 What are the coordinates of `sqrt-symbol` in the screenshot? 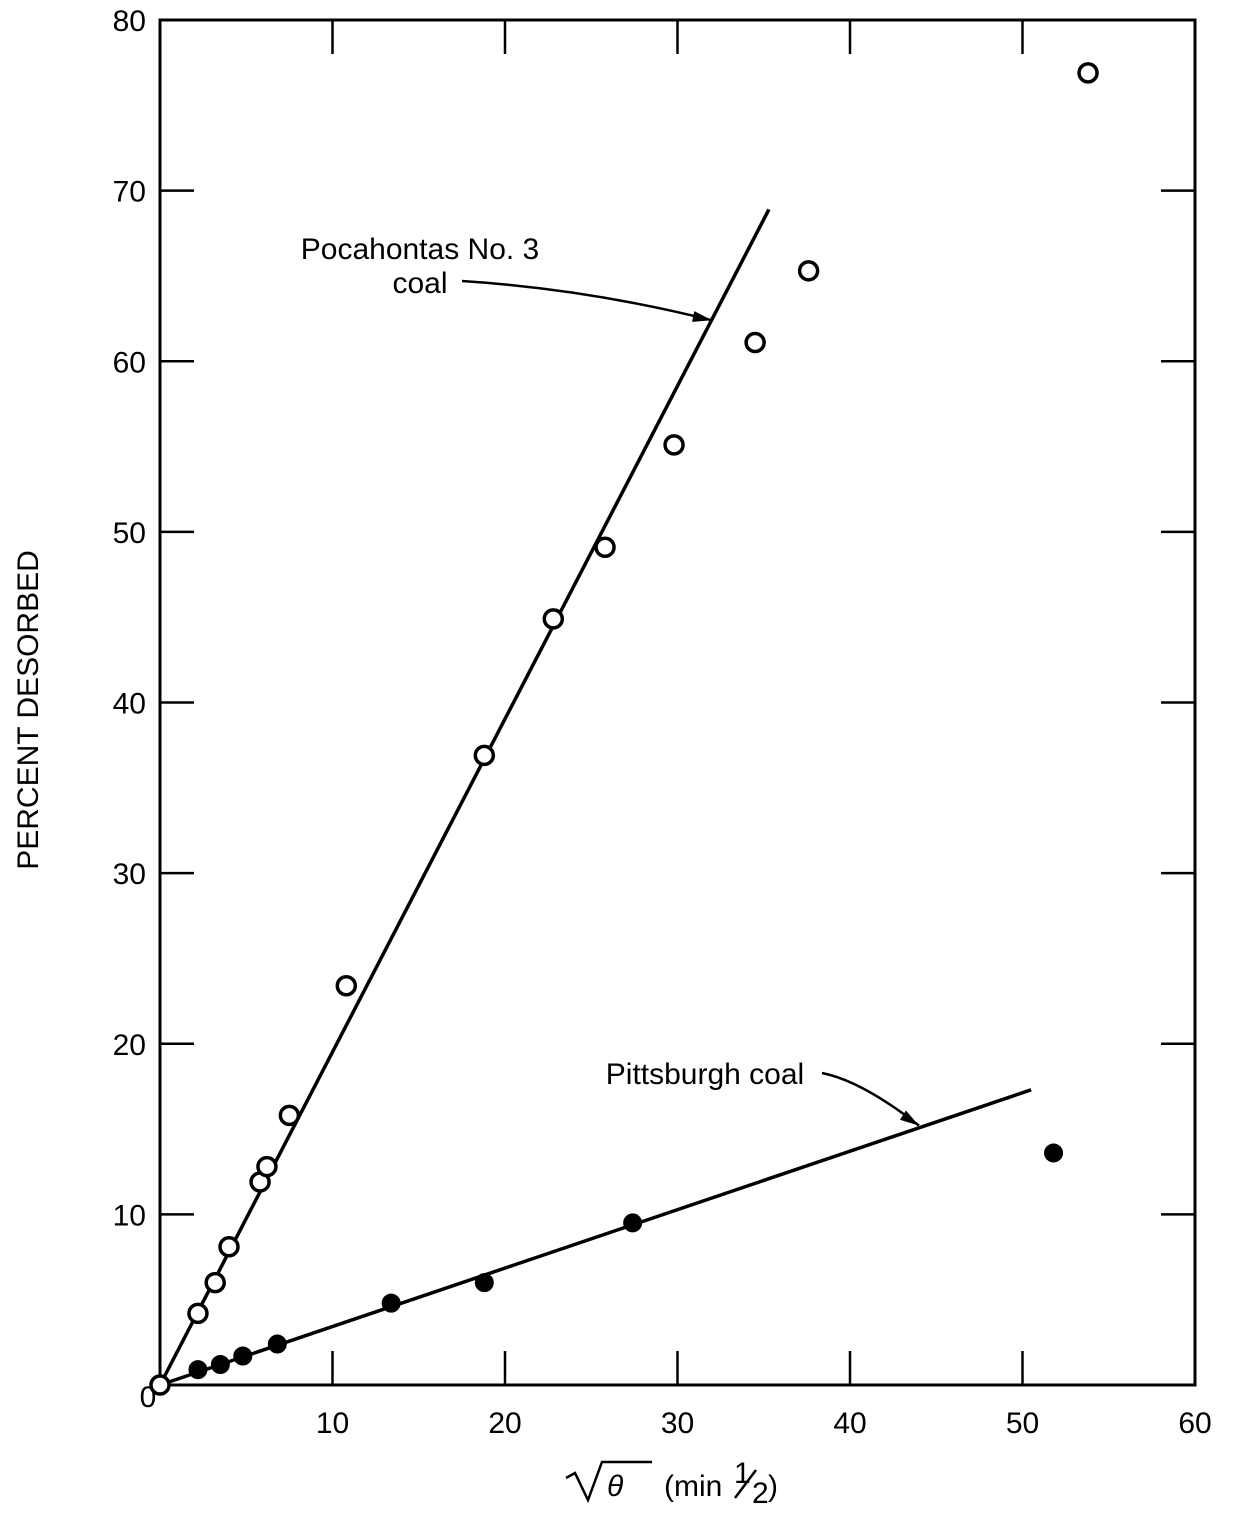 It's located at (608, 1482).